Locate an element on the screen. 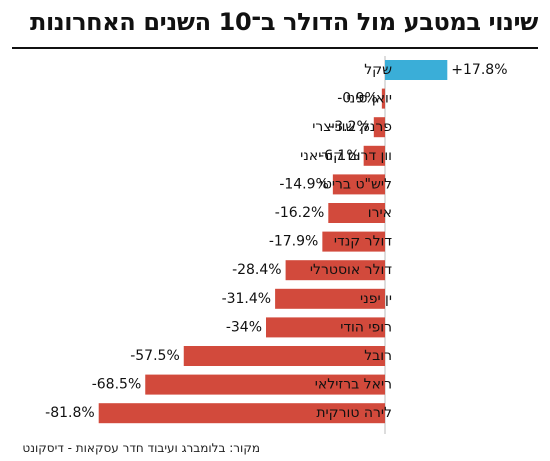 The image size is (550, 461). bar-value-label-11: -68.5% is located at coordinates (117, 385).